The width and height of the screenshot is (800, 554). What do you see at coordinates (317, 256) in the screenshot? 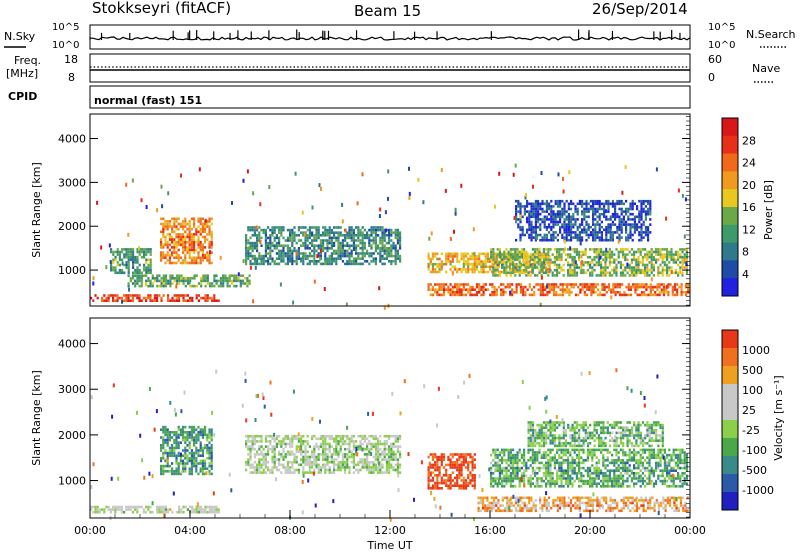
I see `noise-cell` at bounding box center [317, 256].